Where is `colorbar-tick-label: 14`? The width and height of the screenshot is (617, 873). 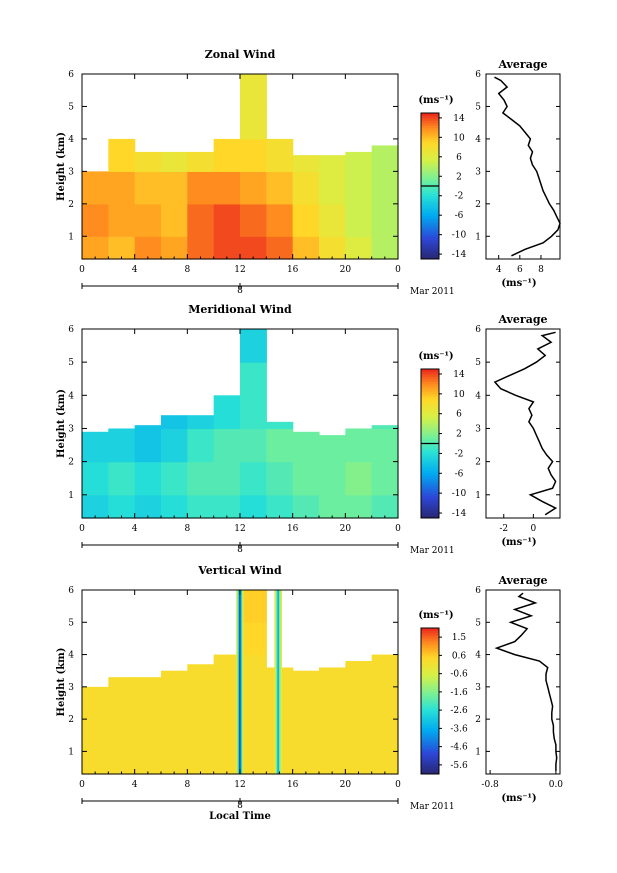 colorbar-tick-label: 14 is located at coordinates (459, 375).